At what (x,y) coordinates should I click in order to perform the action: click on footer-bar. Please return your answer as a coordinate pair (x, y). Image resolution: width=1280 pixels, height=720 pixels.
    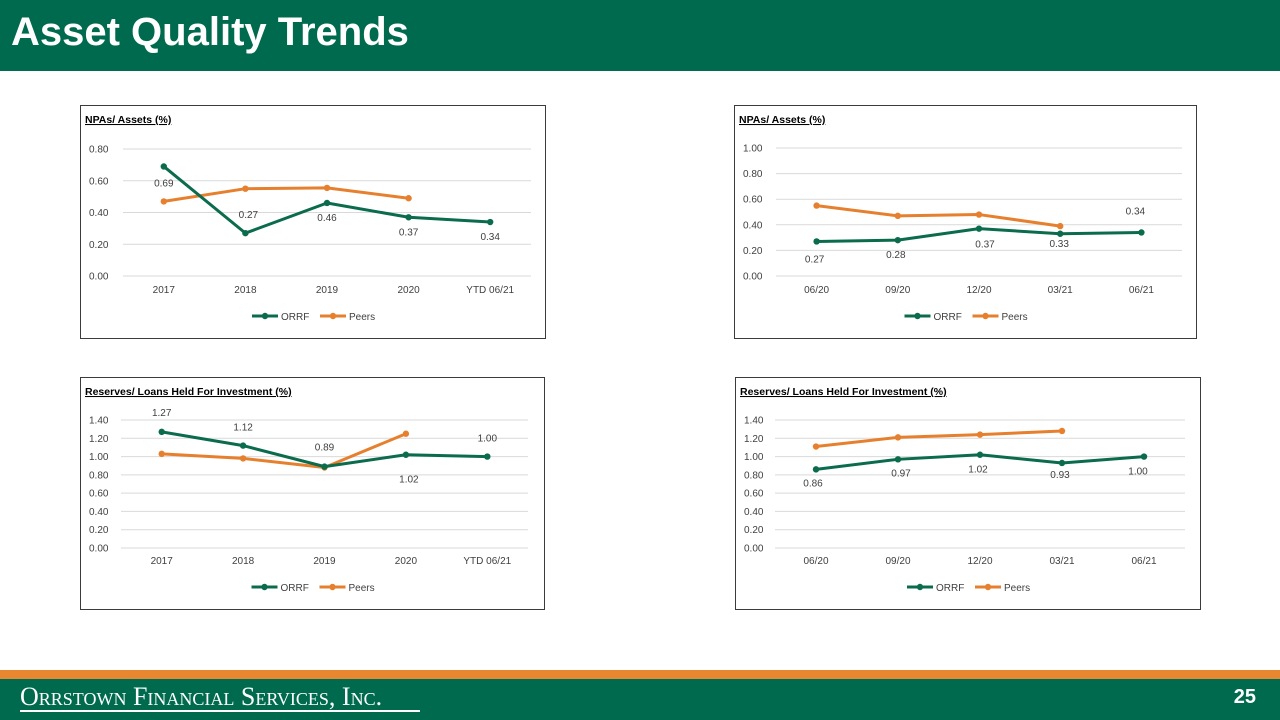
    Looking at the image, I should click on (640, 699).